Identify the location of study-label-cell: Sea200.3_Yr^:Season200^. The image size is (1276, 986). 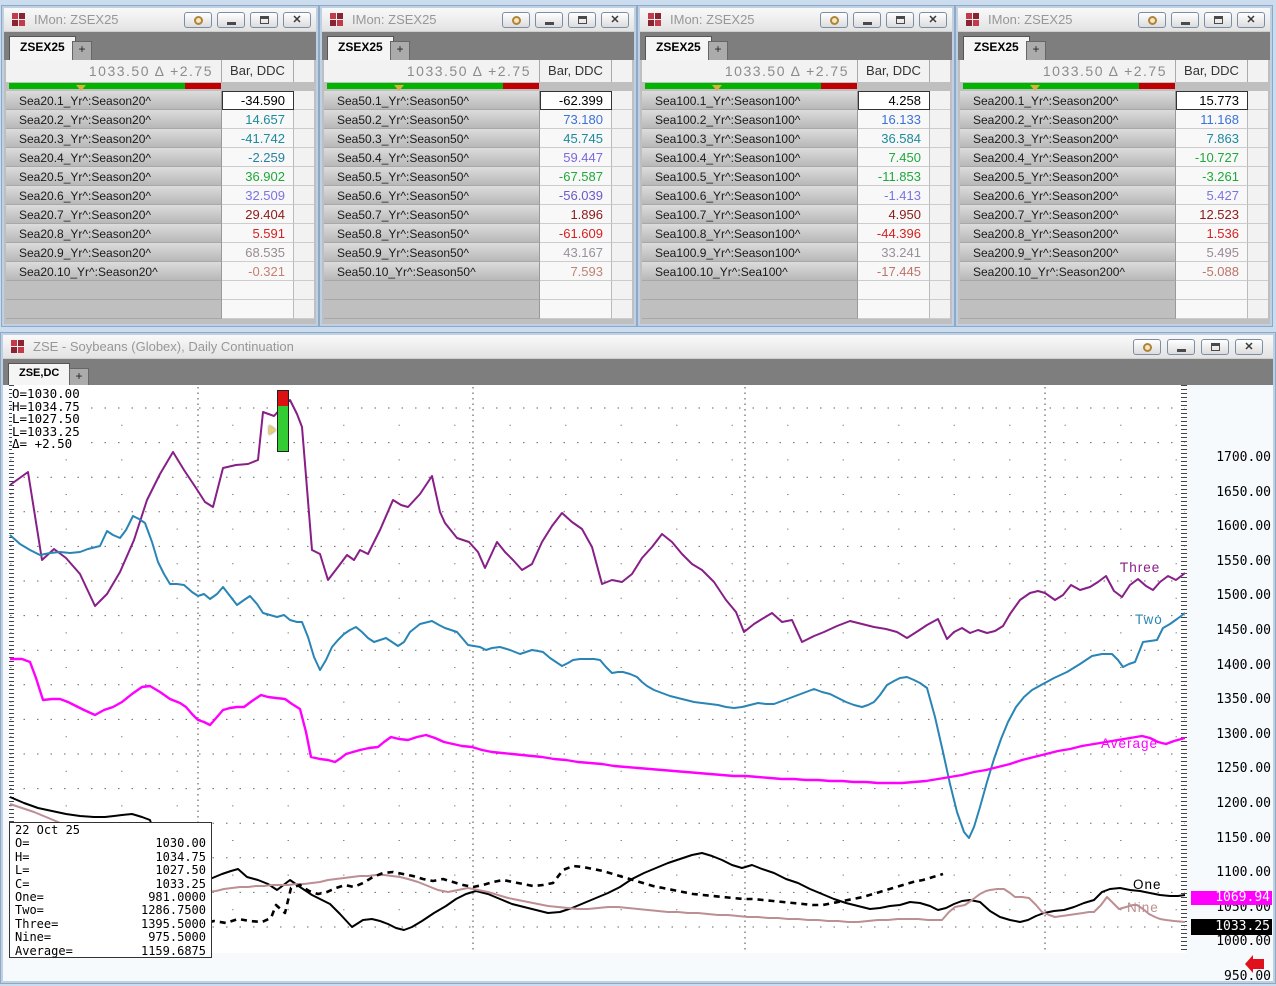
(1068, 138).